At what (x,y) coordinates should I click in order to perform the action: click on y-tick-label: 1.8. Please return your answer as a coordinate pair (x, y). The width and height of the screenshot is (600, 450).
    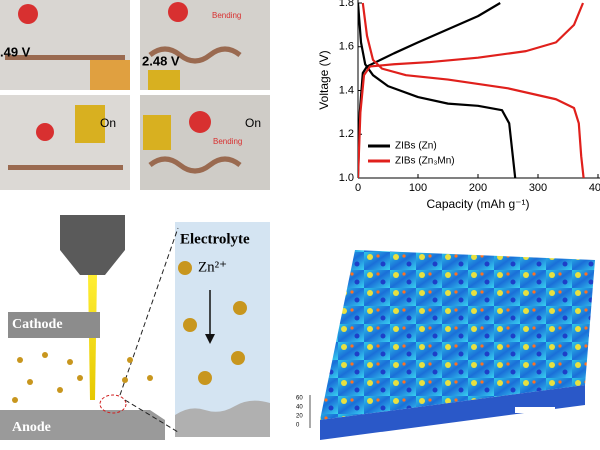
    Looking at the image, I should click on (346, 4).